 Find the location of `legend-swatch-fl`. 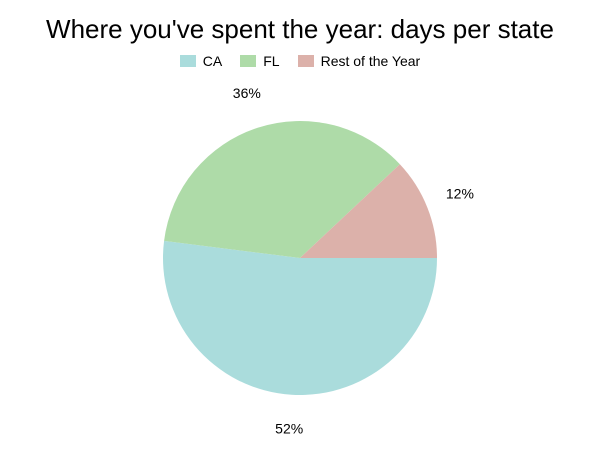

legend-swatch-fl is located at coordinates (248, 61).